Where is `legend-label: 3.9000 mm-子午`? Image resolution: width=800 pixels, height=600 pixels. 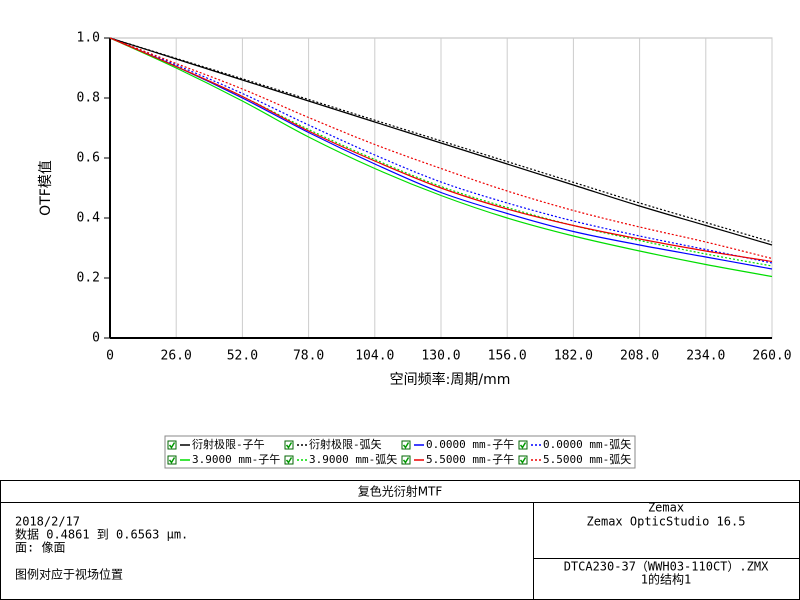 legend-label: 3.9000 mm-子午 is located at coordinates (236, 459).